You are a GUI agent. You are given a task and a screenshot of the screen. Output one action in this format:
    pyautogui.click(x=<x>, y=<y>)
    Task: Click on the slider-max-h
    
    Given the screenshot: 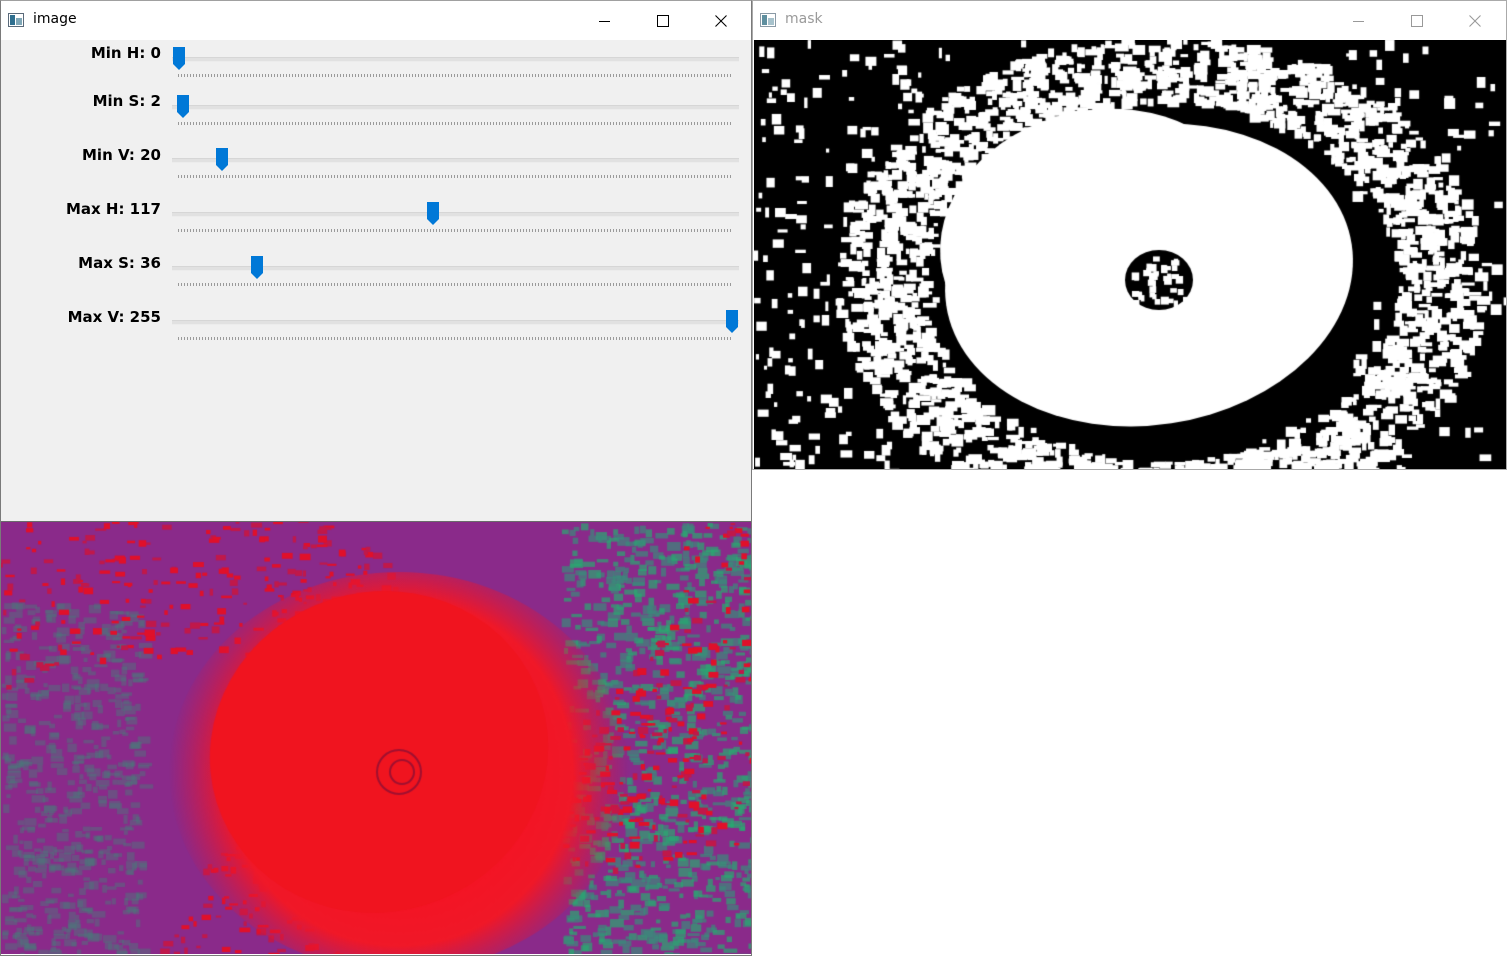 What is the action you would take?
    pyautogui.click(x=455, y=214)
    